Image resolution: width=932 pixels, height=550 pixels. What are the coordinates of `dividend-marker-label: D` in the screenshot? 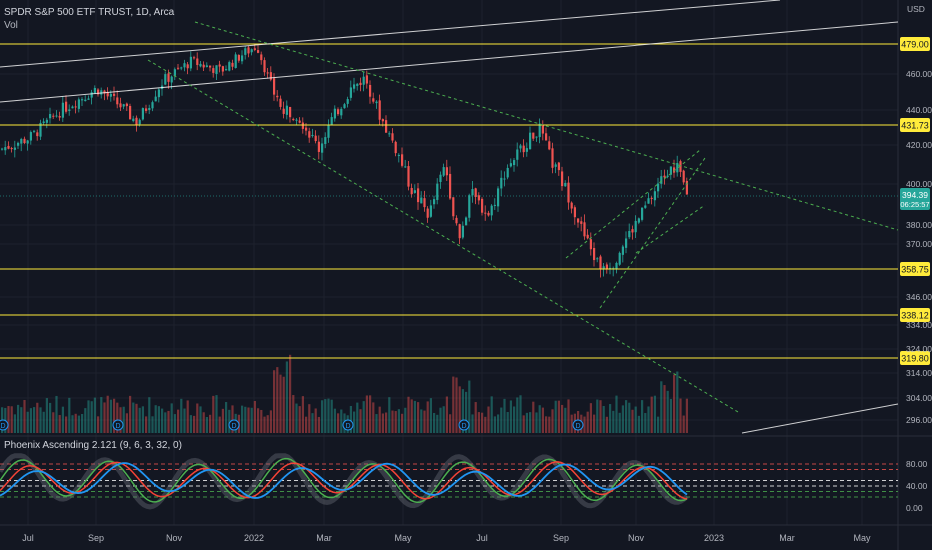 It's located at (577, 426).